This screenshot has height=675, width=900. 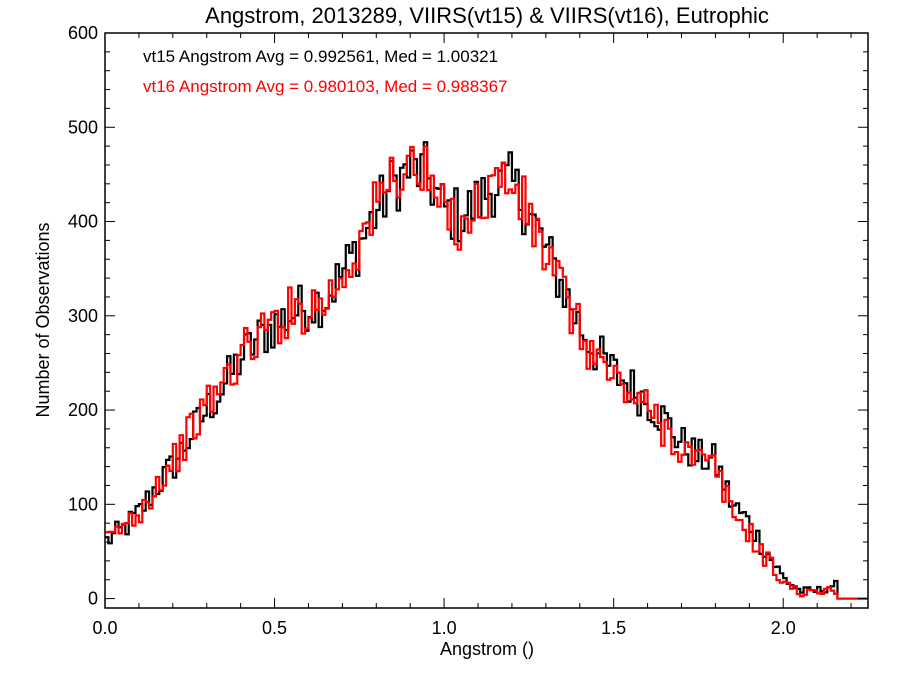 I want to click on x-tick-label: 2.0, so click(x=783, y=628).